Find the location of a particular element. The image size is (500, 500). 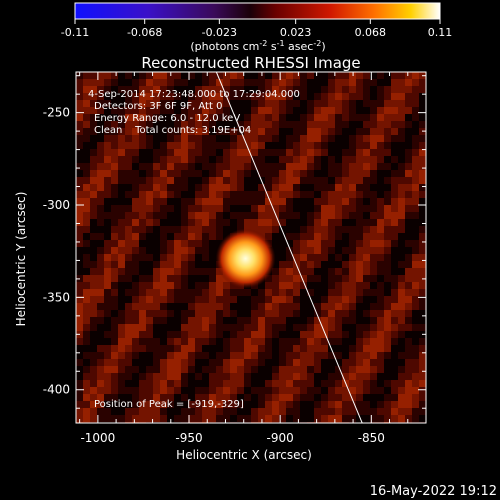

annotation-time-range: 4-Sep-2014 17:23:48.000 to 17:29:04.000 is located at coordinates (194, 94).